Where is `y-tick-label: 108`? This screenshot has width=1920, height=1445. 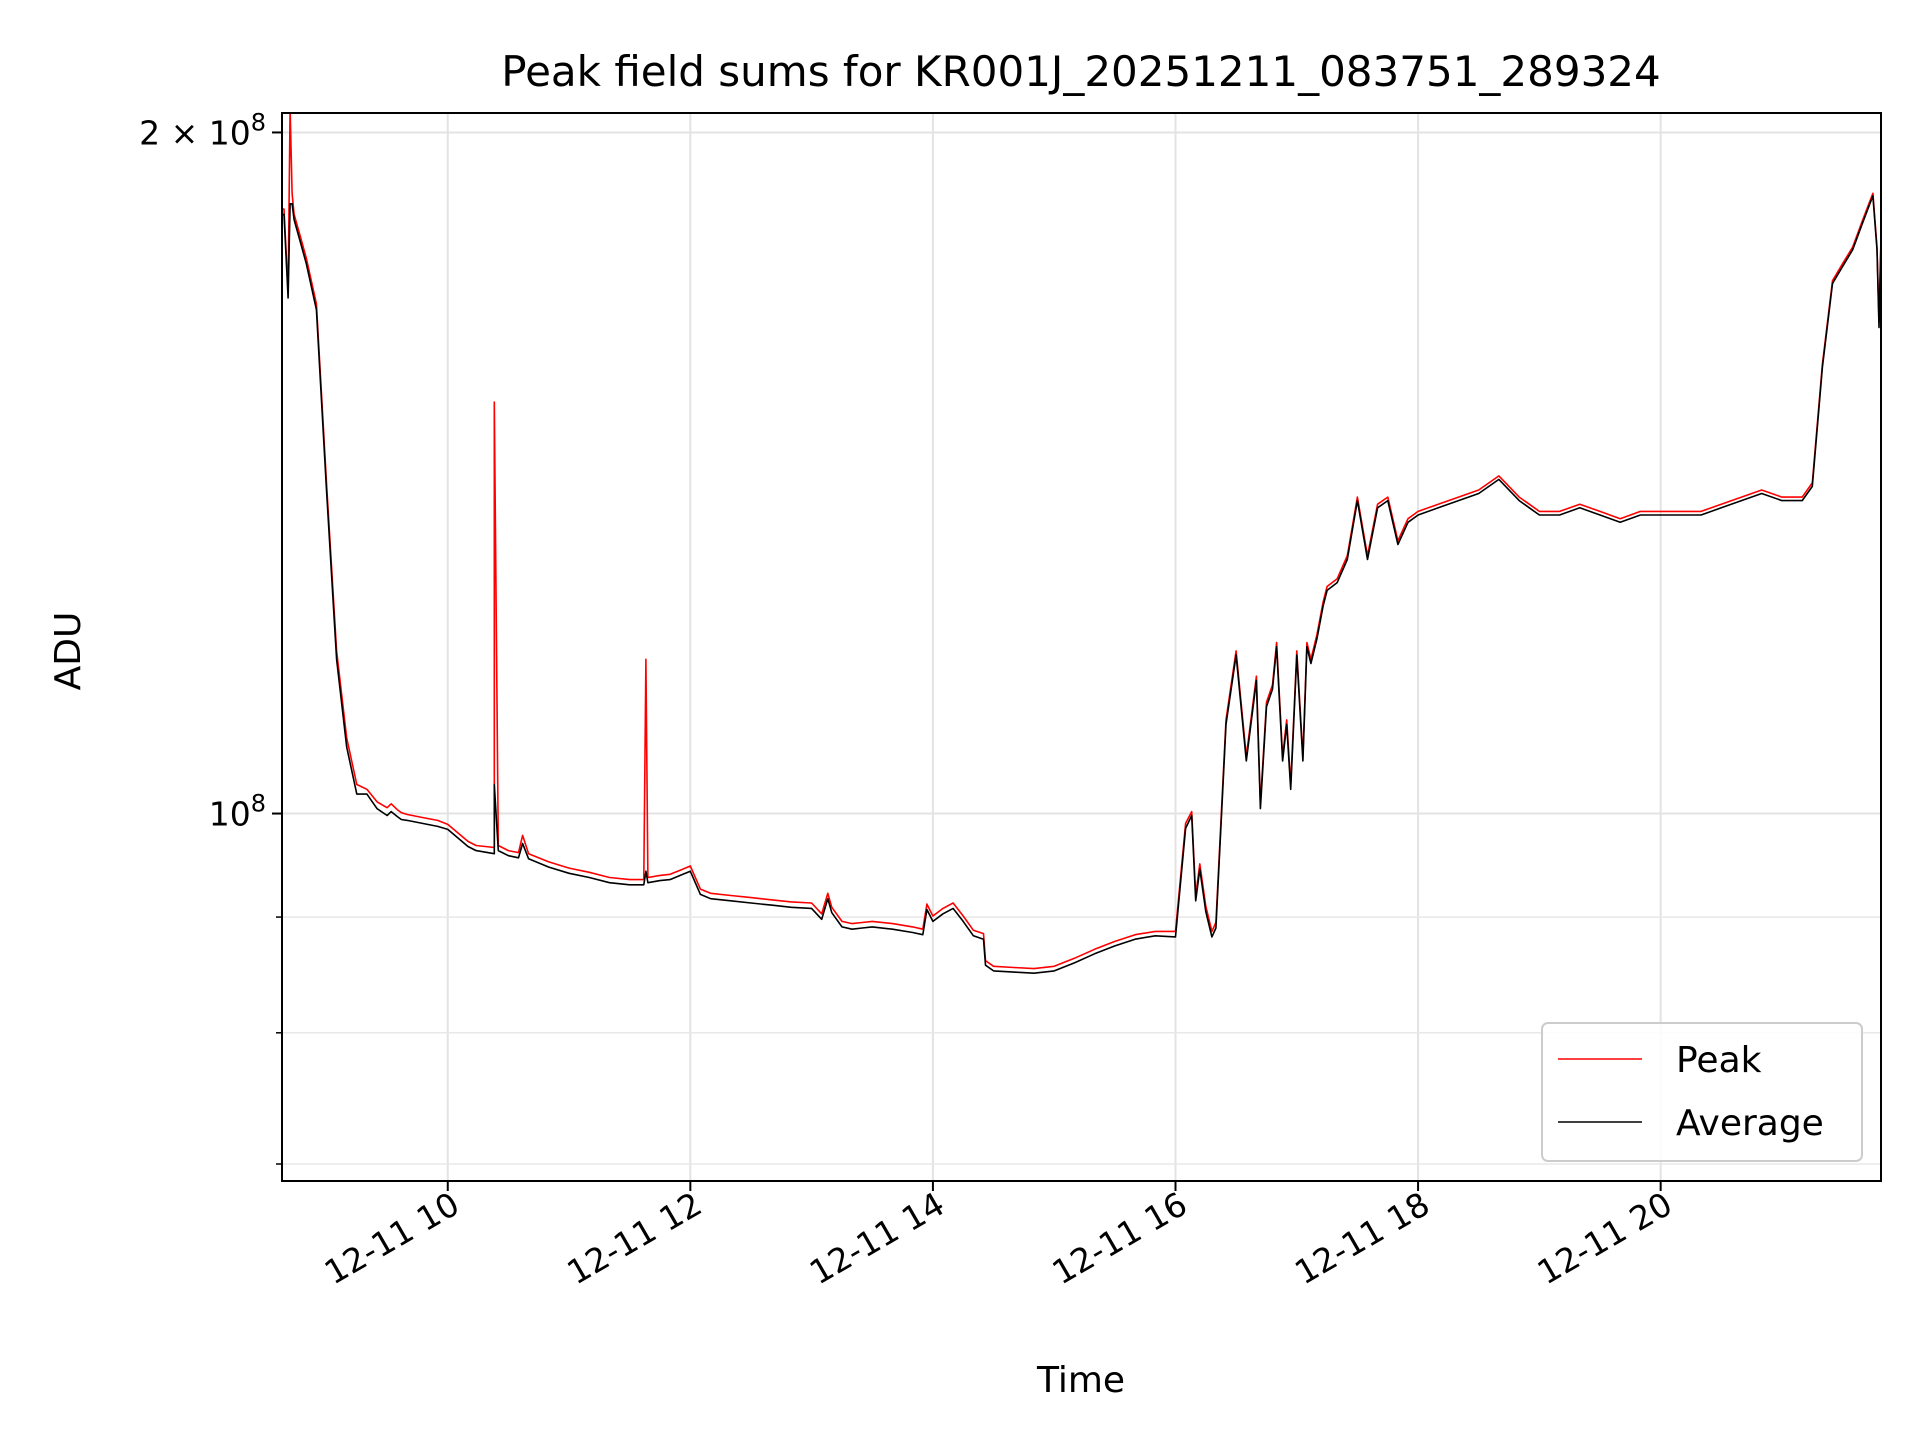 y-tick-label: 108 is located at coordinates (237, 812).